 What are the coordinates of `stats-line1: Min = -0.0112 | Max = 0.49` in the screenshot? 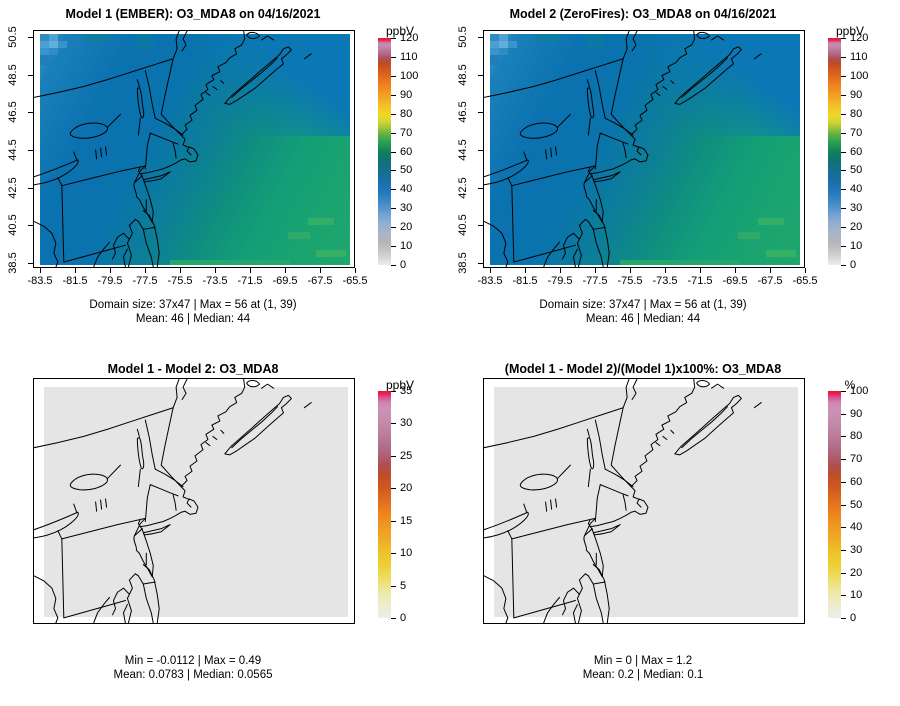 It's located at (193, 661).